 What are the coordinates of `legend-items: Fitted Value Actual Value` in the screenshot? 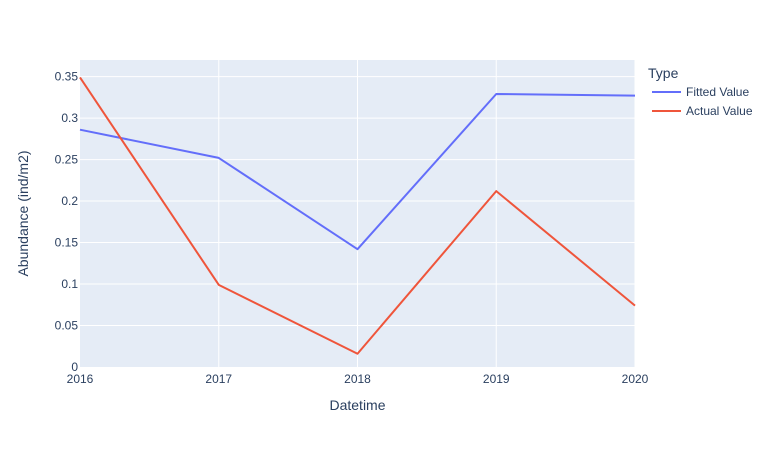 It's located at (702, 101).